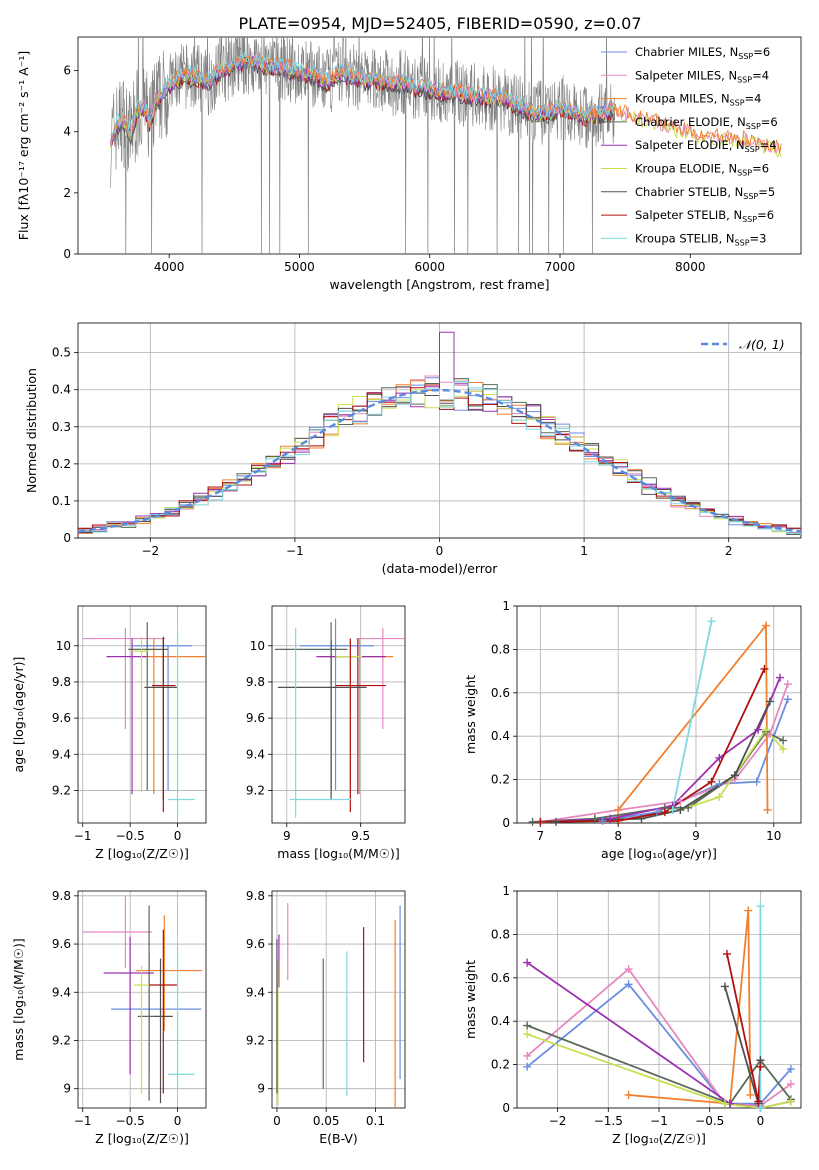  I want to click on x-tick-label: 9, so click(696, 836).